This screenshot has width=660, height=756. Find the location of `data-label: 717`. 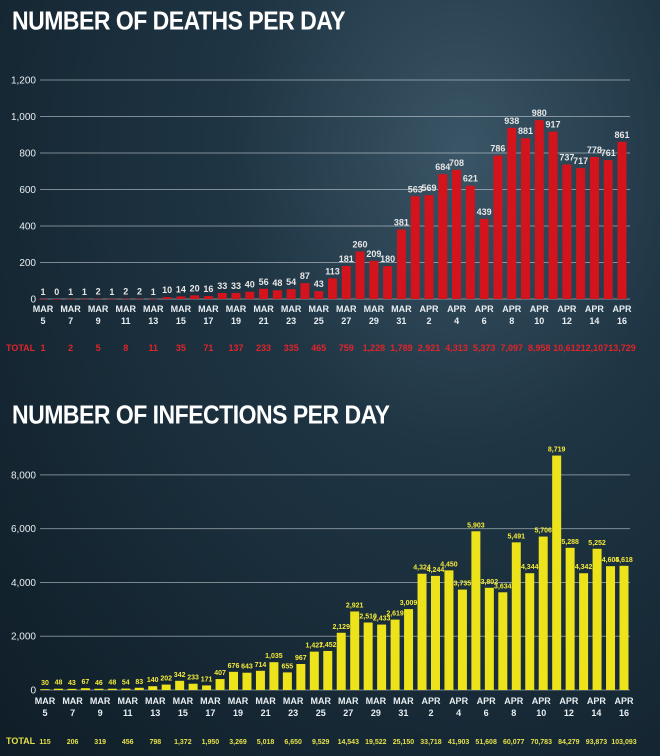

data-label: 717 is located at coordinates (580, 161).